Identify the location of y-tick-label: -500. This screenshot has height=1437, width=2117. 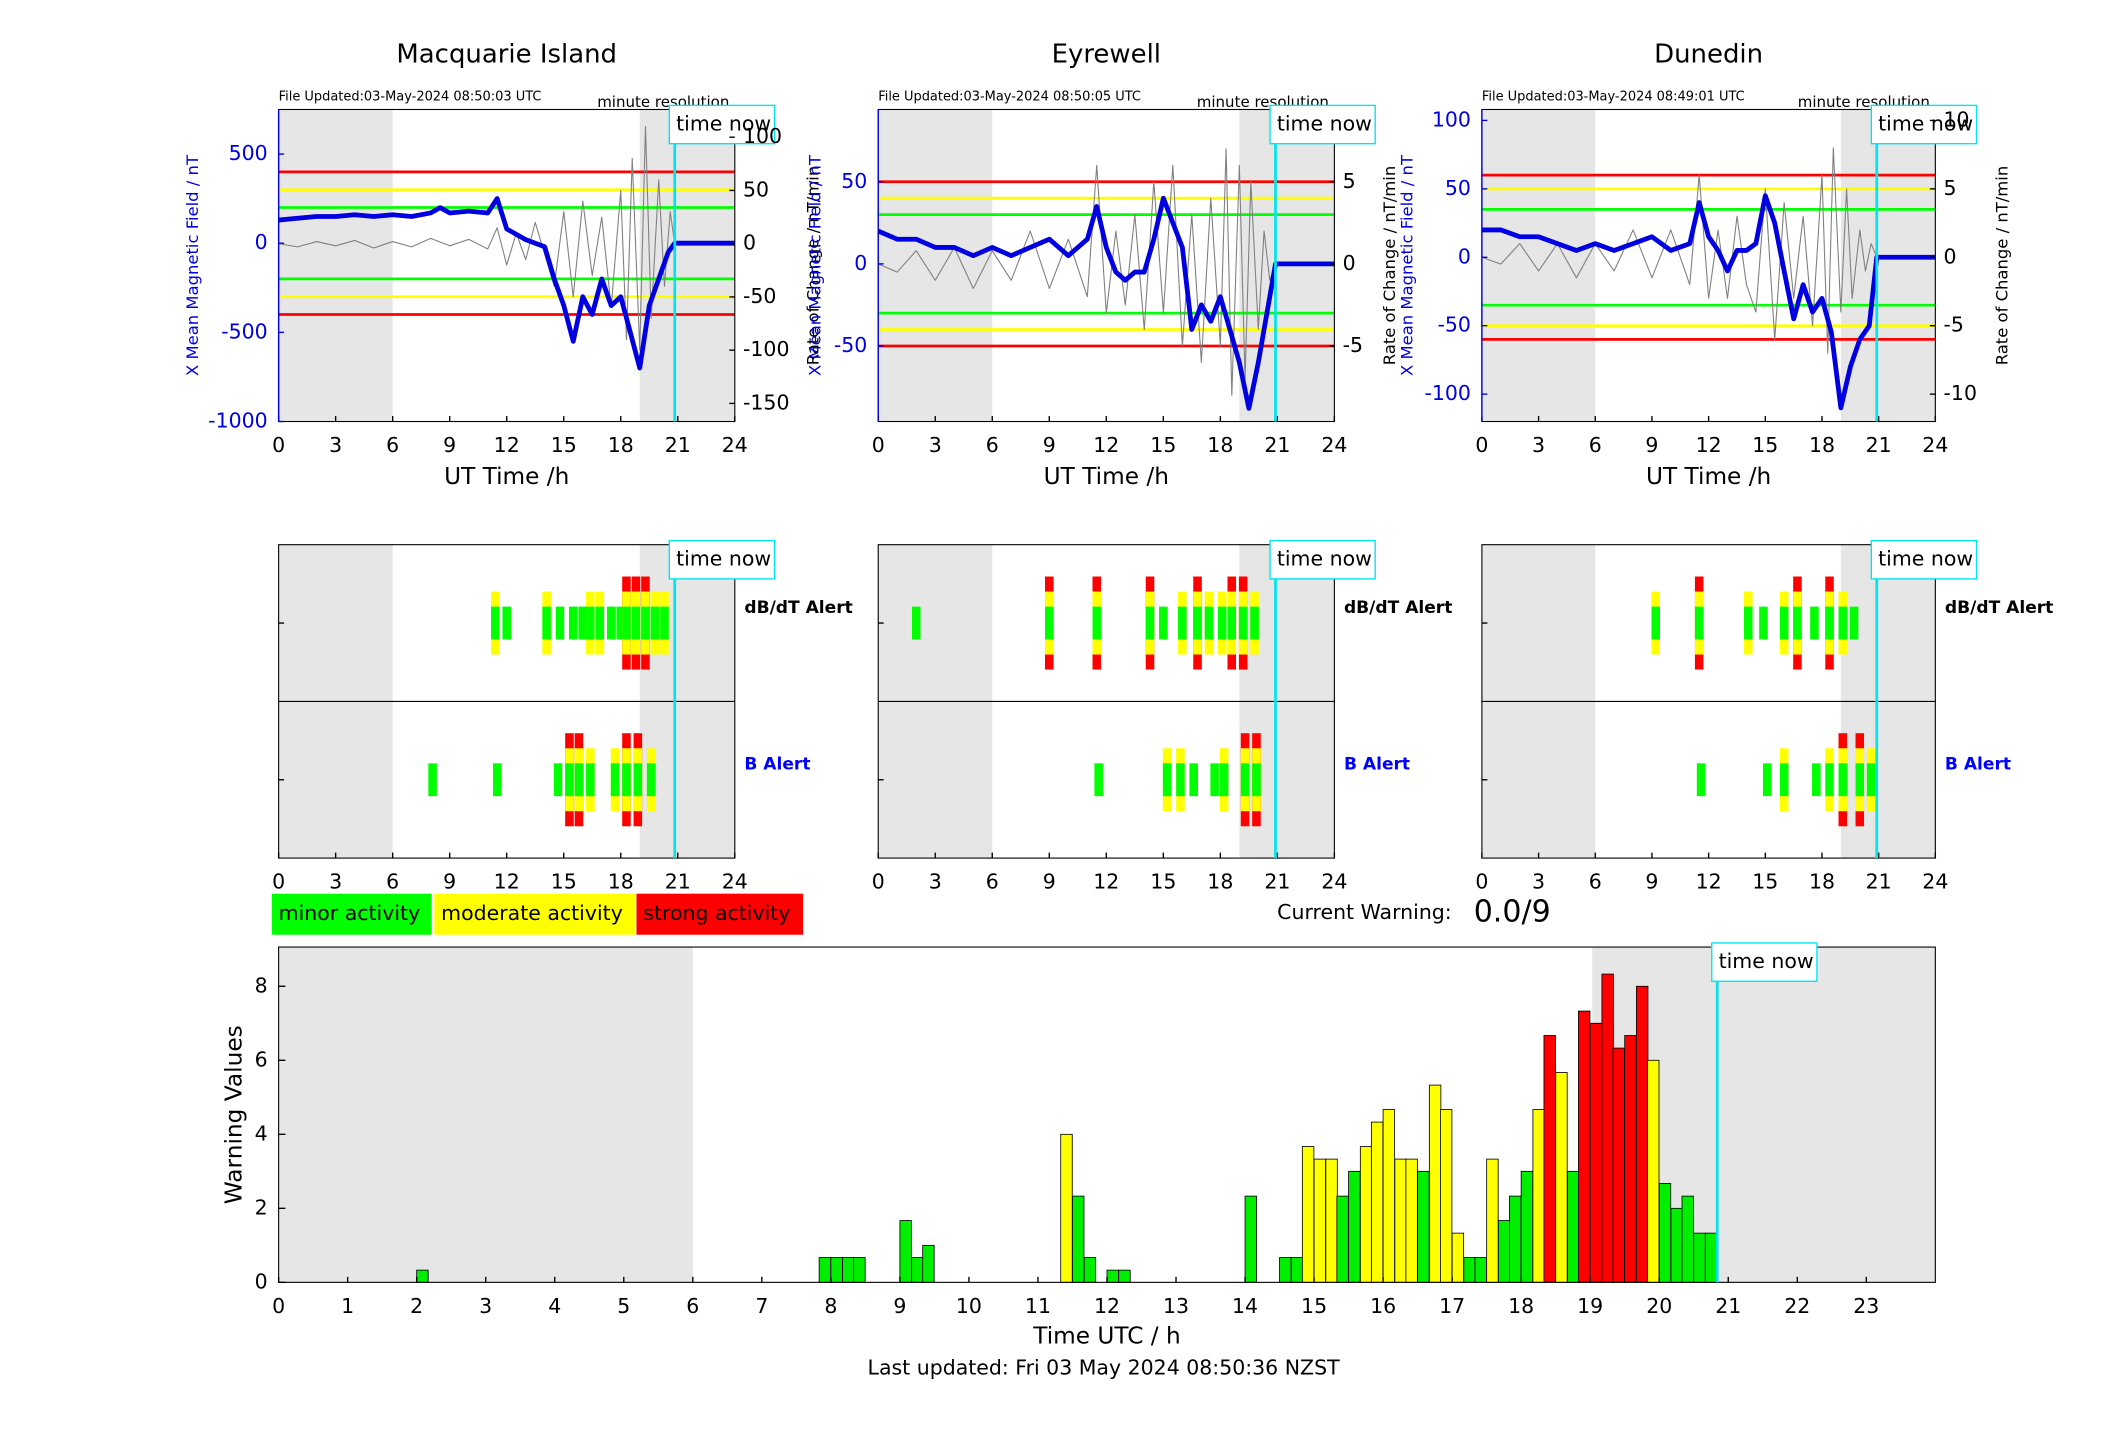
(244, 331).